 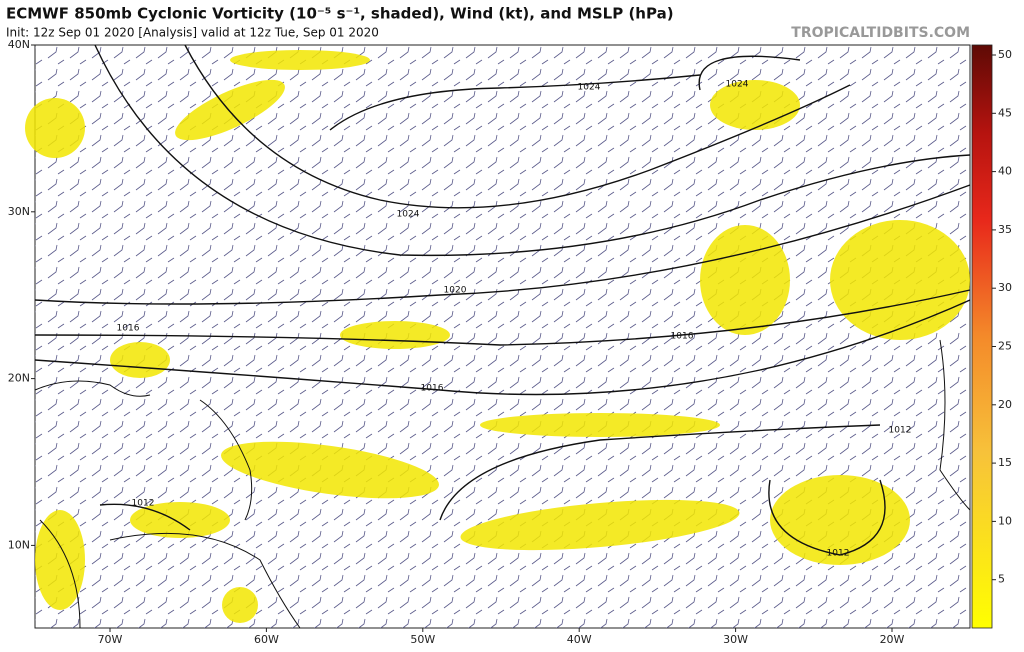 I want to click on lat-label: 20N, so click(x=19, y=378).